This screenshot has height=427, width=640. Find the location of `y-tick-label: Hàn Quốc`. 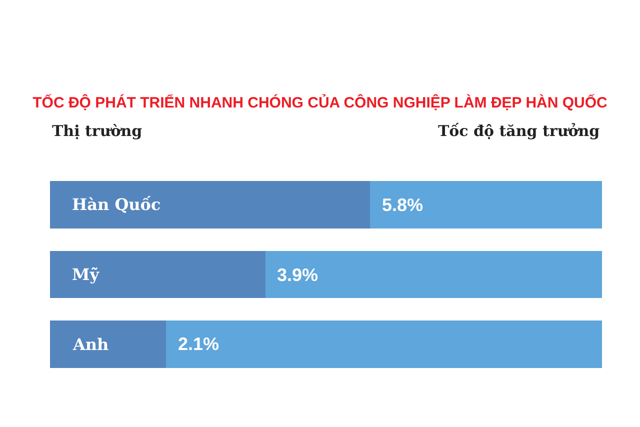

y-tick-label: Hàn Quốc is located at coordinates (116, 204).